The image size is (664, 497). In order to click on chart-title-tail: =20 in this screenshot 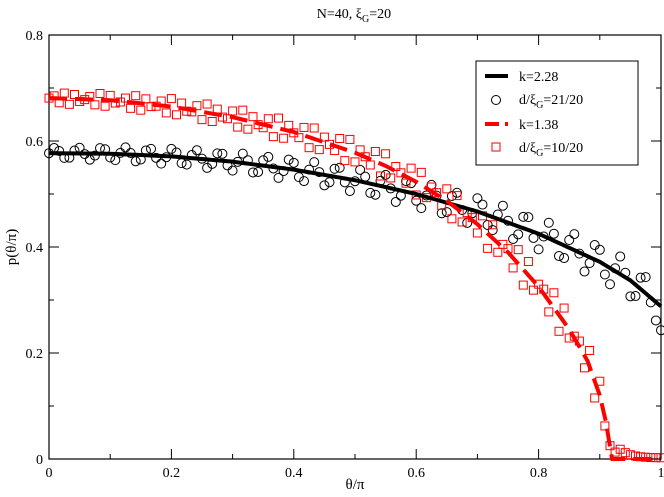, I will do `click(380, 14)`.